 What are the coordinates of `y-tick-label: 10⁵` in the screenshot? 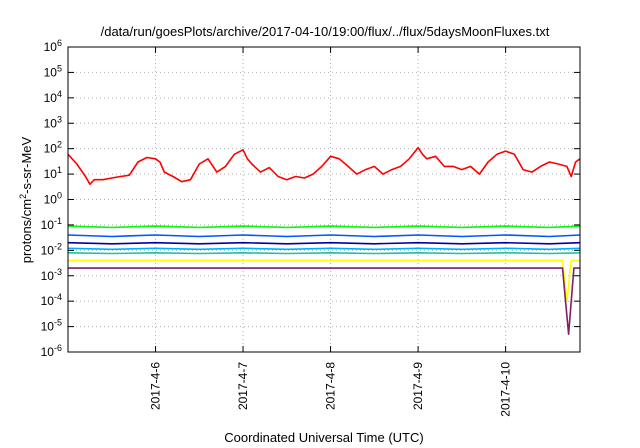 It's located at (53, 71).